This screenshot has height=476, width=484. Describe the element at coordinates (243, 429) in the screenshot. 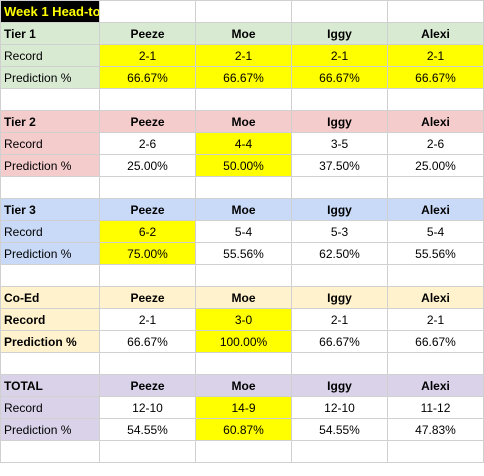

I see `prediction-value-cell: 60.87%` at that location.